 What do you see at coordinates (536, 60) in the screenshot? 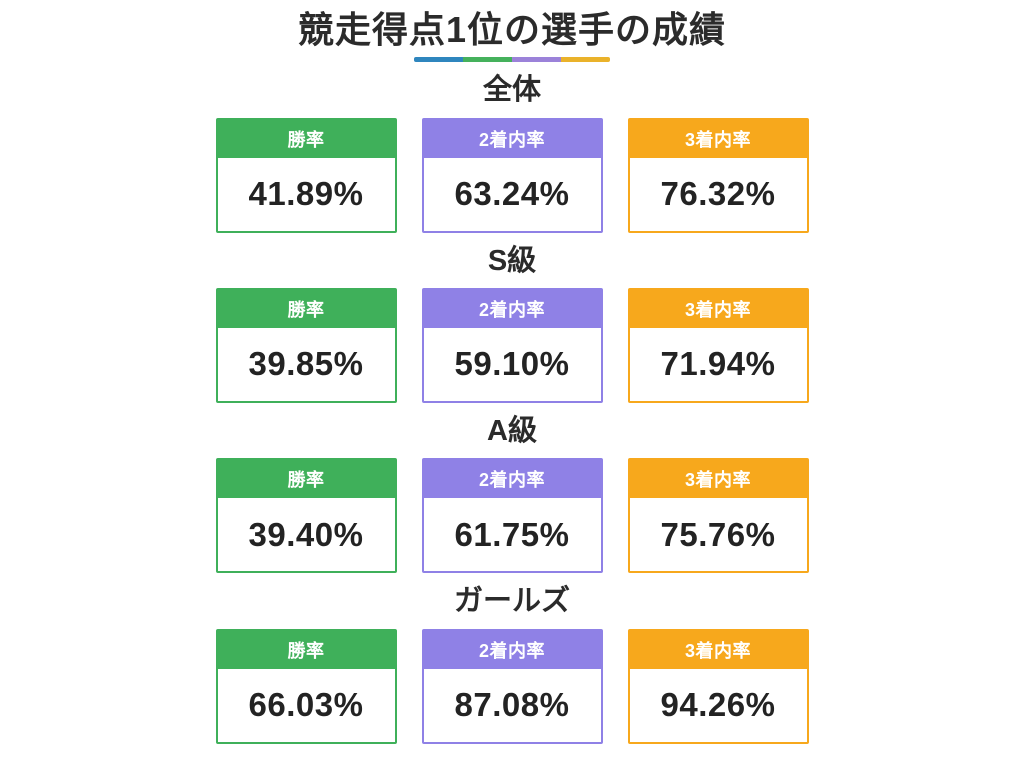
I see `underline-segment-purple` at bounding box center [536, 60].